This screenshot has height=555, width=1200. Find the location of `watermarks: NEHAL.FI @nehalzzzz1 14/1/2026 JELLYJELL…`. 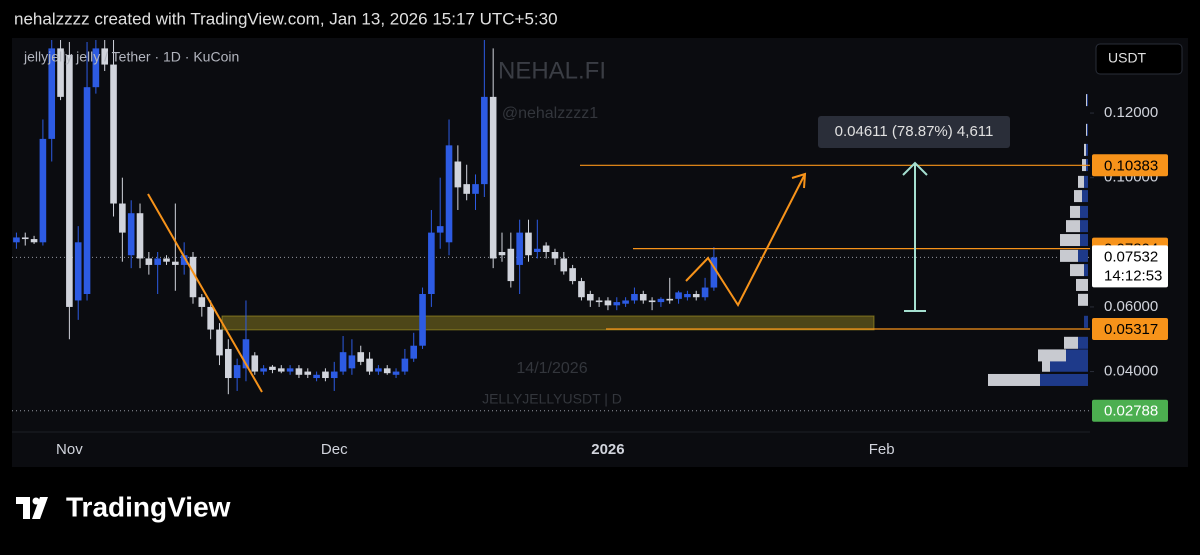

watermarks: NEHAL.FI @nehalzzzz1 14/1/2026 JELLYJELL… is located at coordinates (552, 231).